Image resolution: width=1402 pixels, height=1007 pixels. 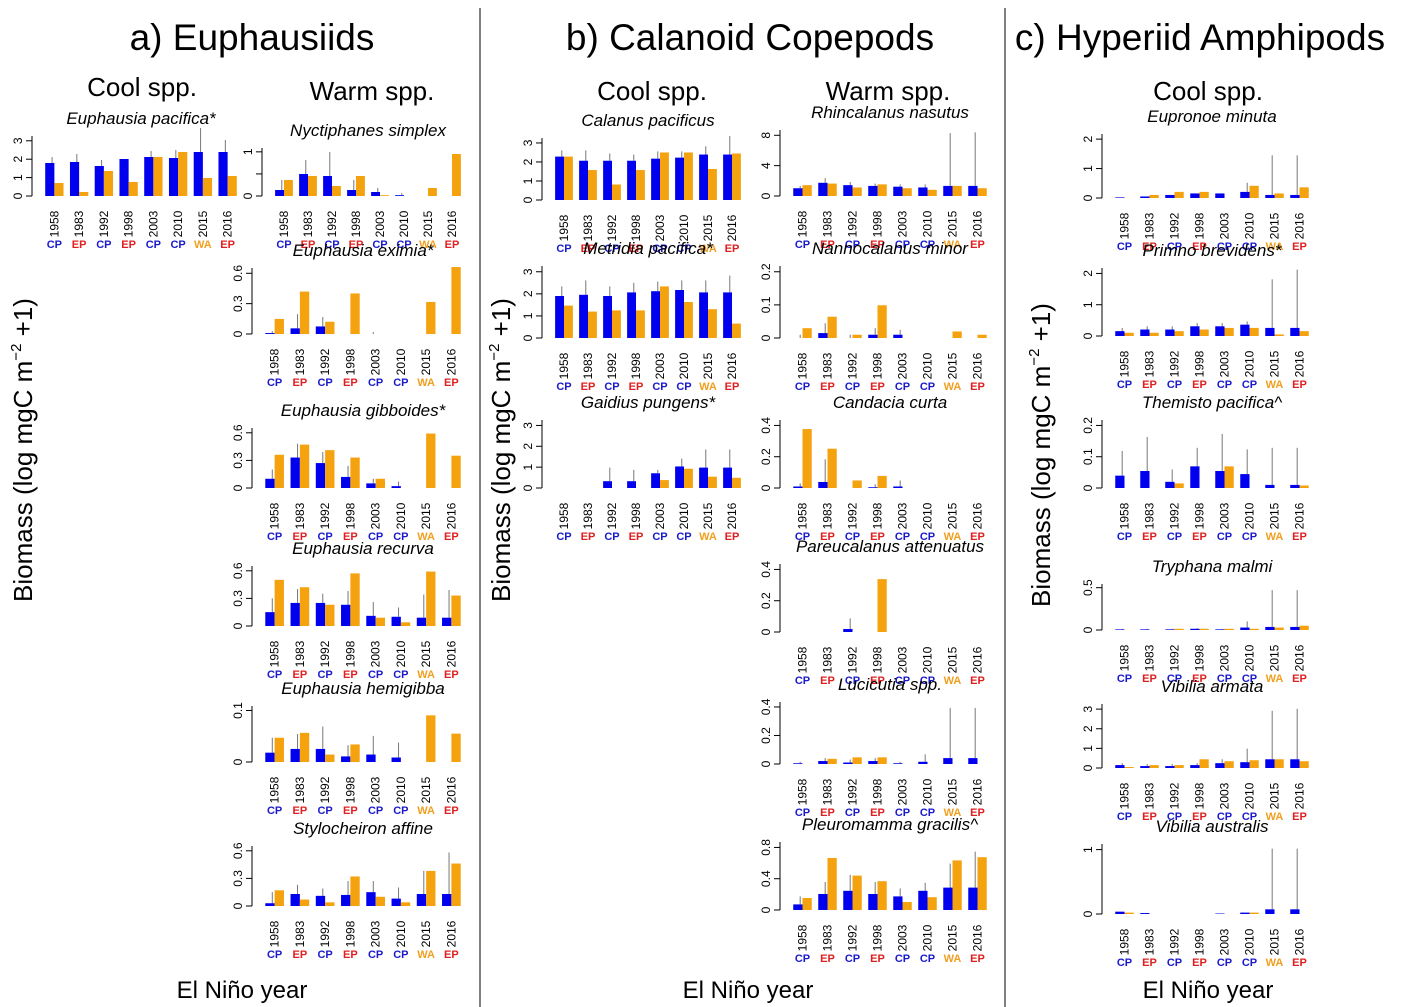 I want to click on y-tick-label: 4, so click(x=766, y=165).